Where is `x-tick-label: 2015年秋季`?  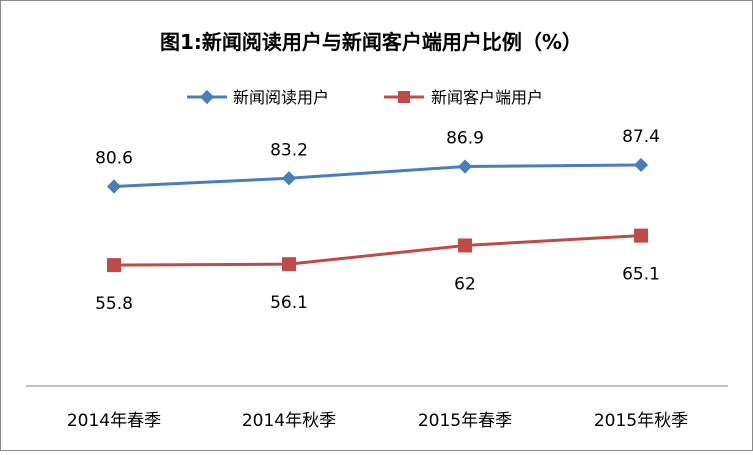 x-tick-label: 2015年秋季 is located at coordinates (641, 421).